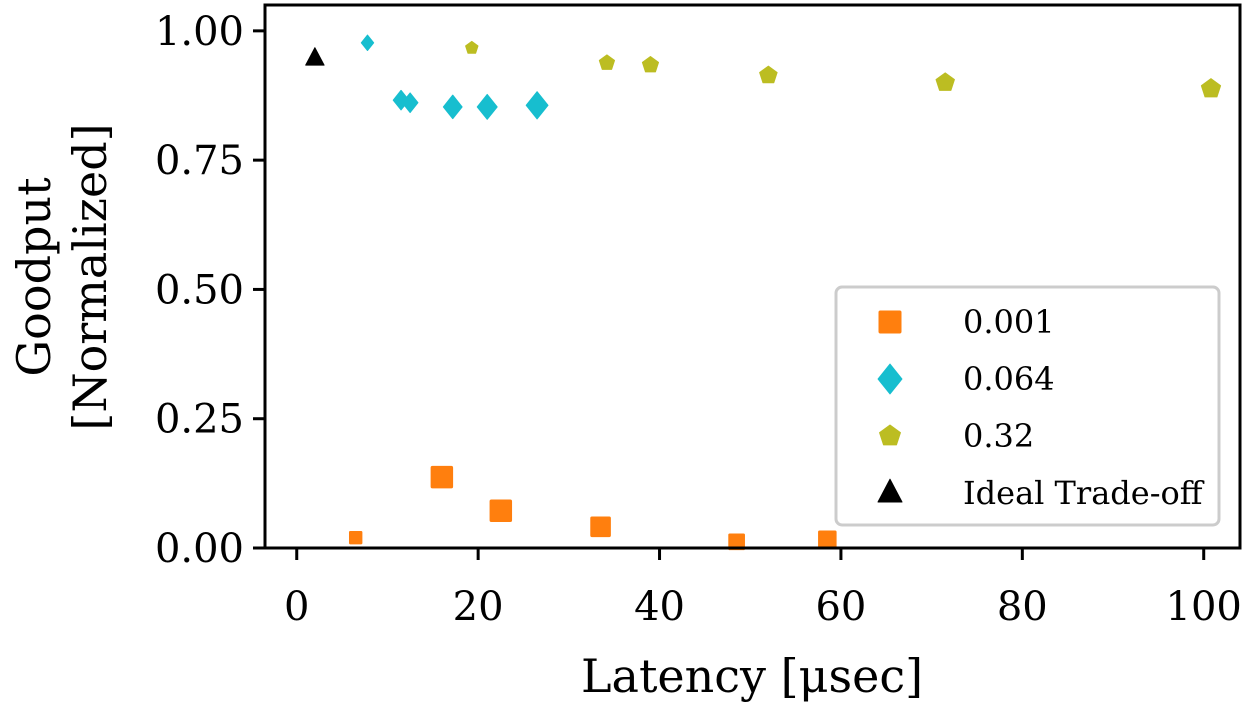 The width and height of the screenshot is (1246, 707). I want to click on x-tick-label: 100, so click(1204, 607).